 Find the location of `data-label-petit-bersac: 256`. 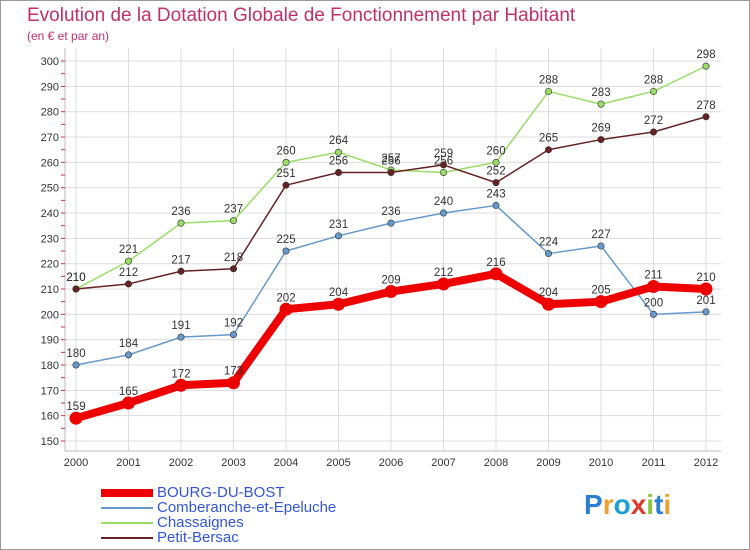

data-label-petit-bersac: 256 is located at coordinates (338, 162).